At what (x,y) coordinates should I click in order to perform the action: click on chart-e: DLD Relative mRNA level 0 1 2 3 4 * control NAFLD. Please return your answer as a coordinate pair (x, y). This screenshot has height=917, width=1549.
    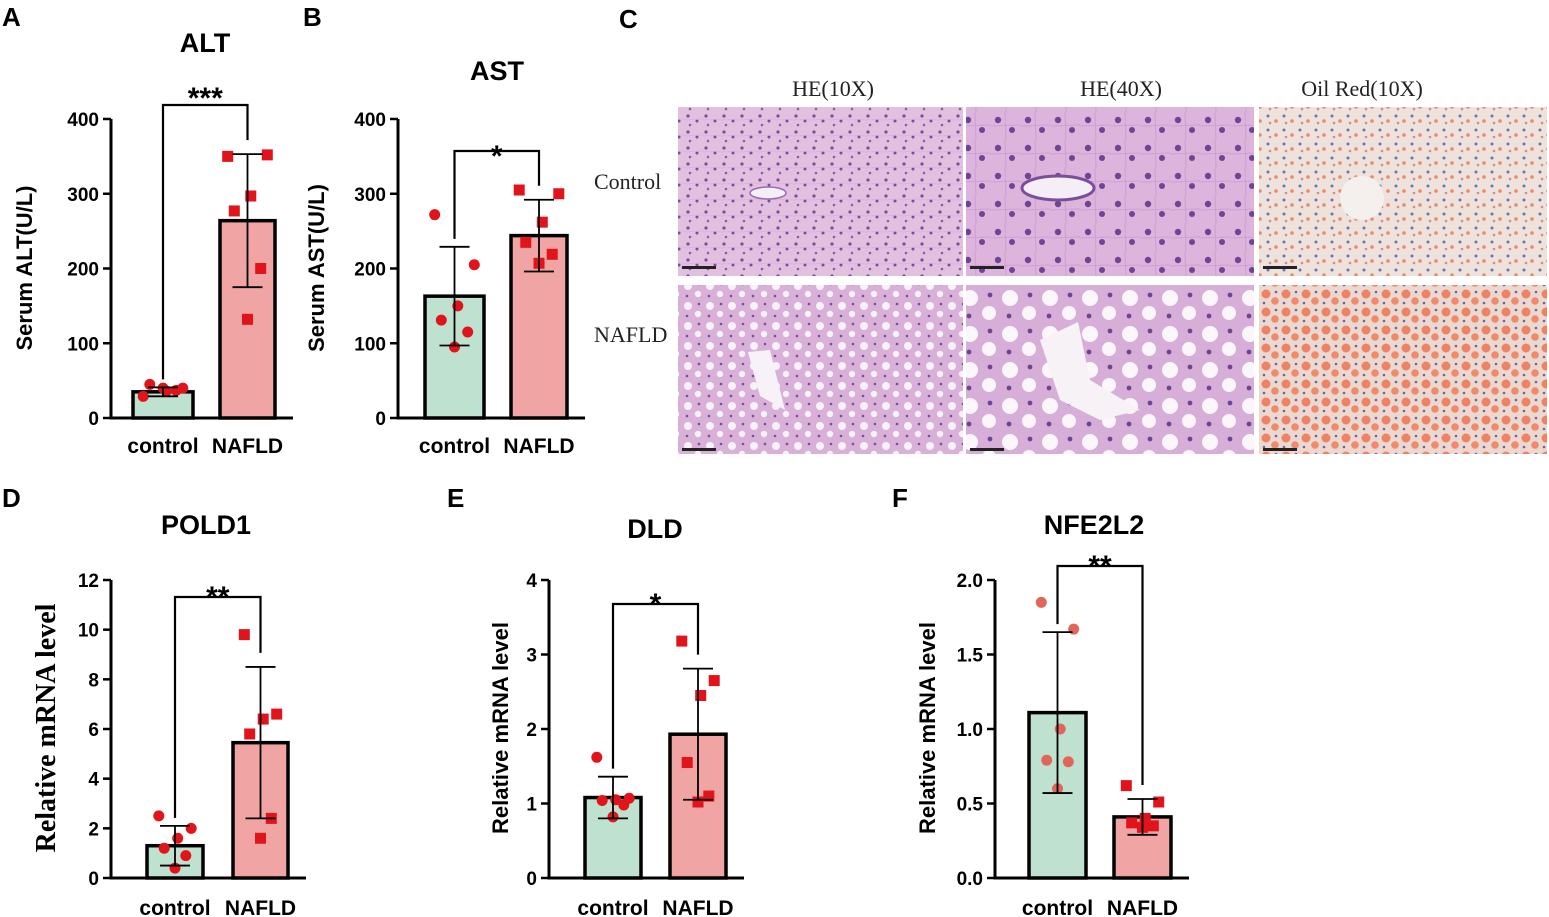
    Looking at the image, I should click on (616, 715).